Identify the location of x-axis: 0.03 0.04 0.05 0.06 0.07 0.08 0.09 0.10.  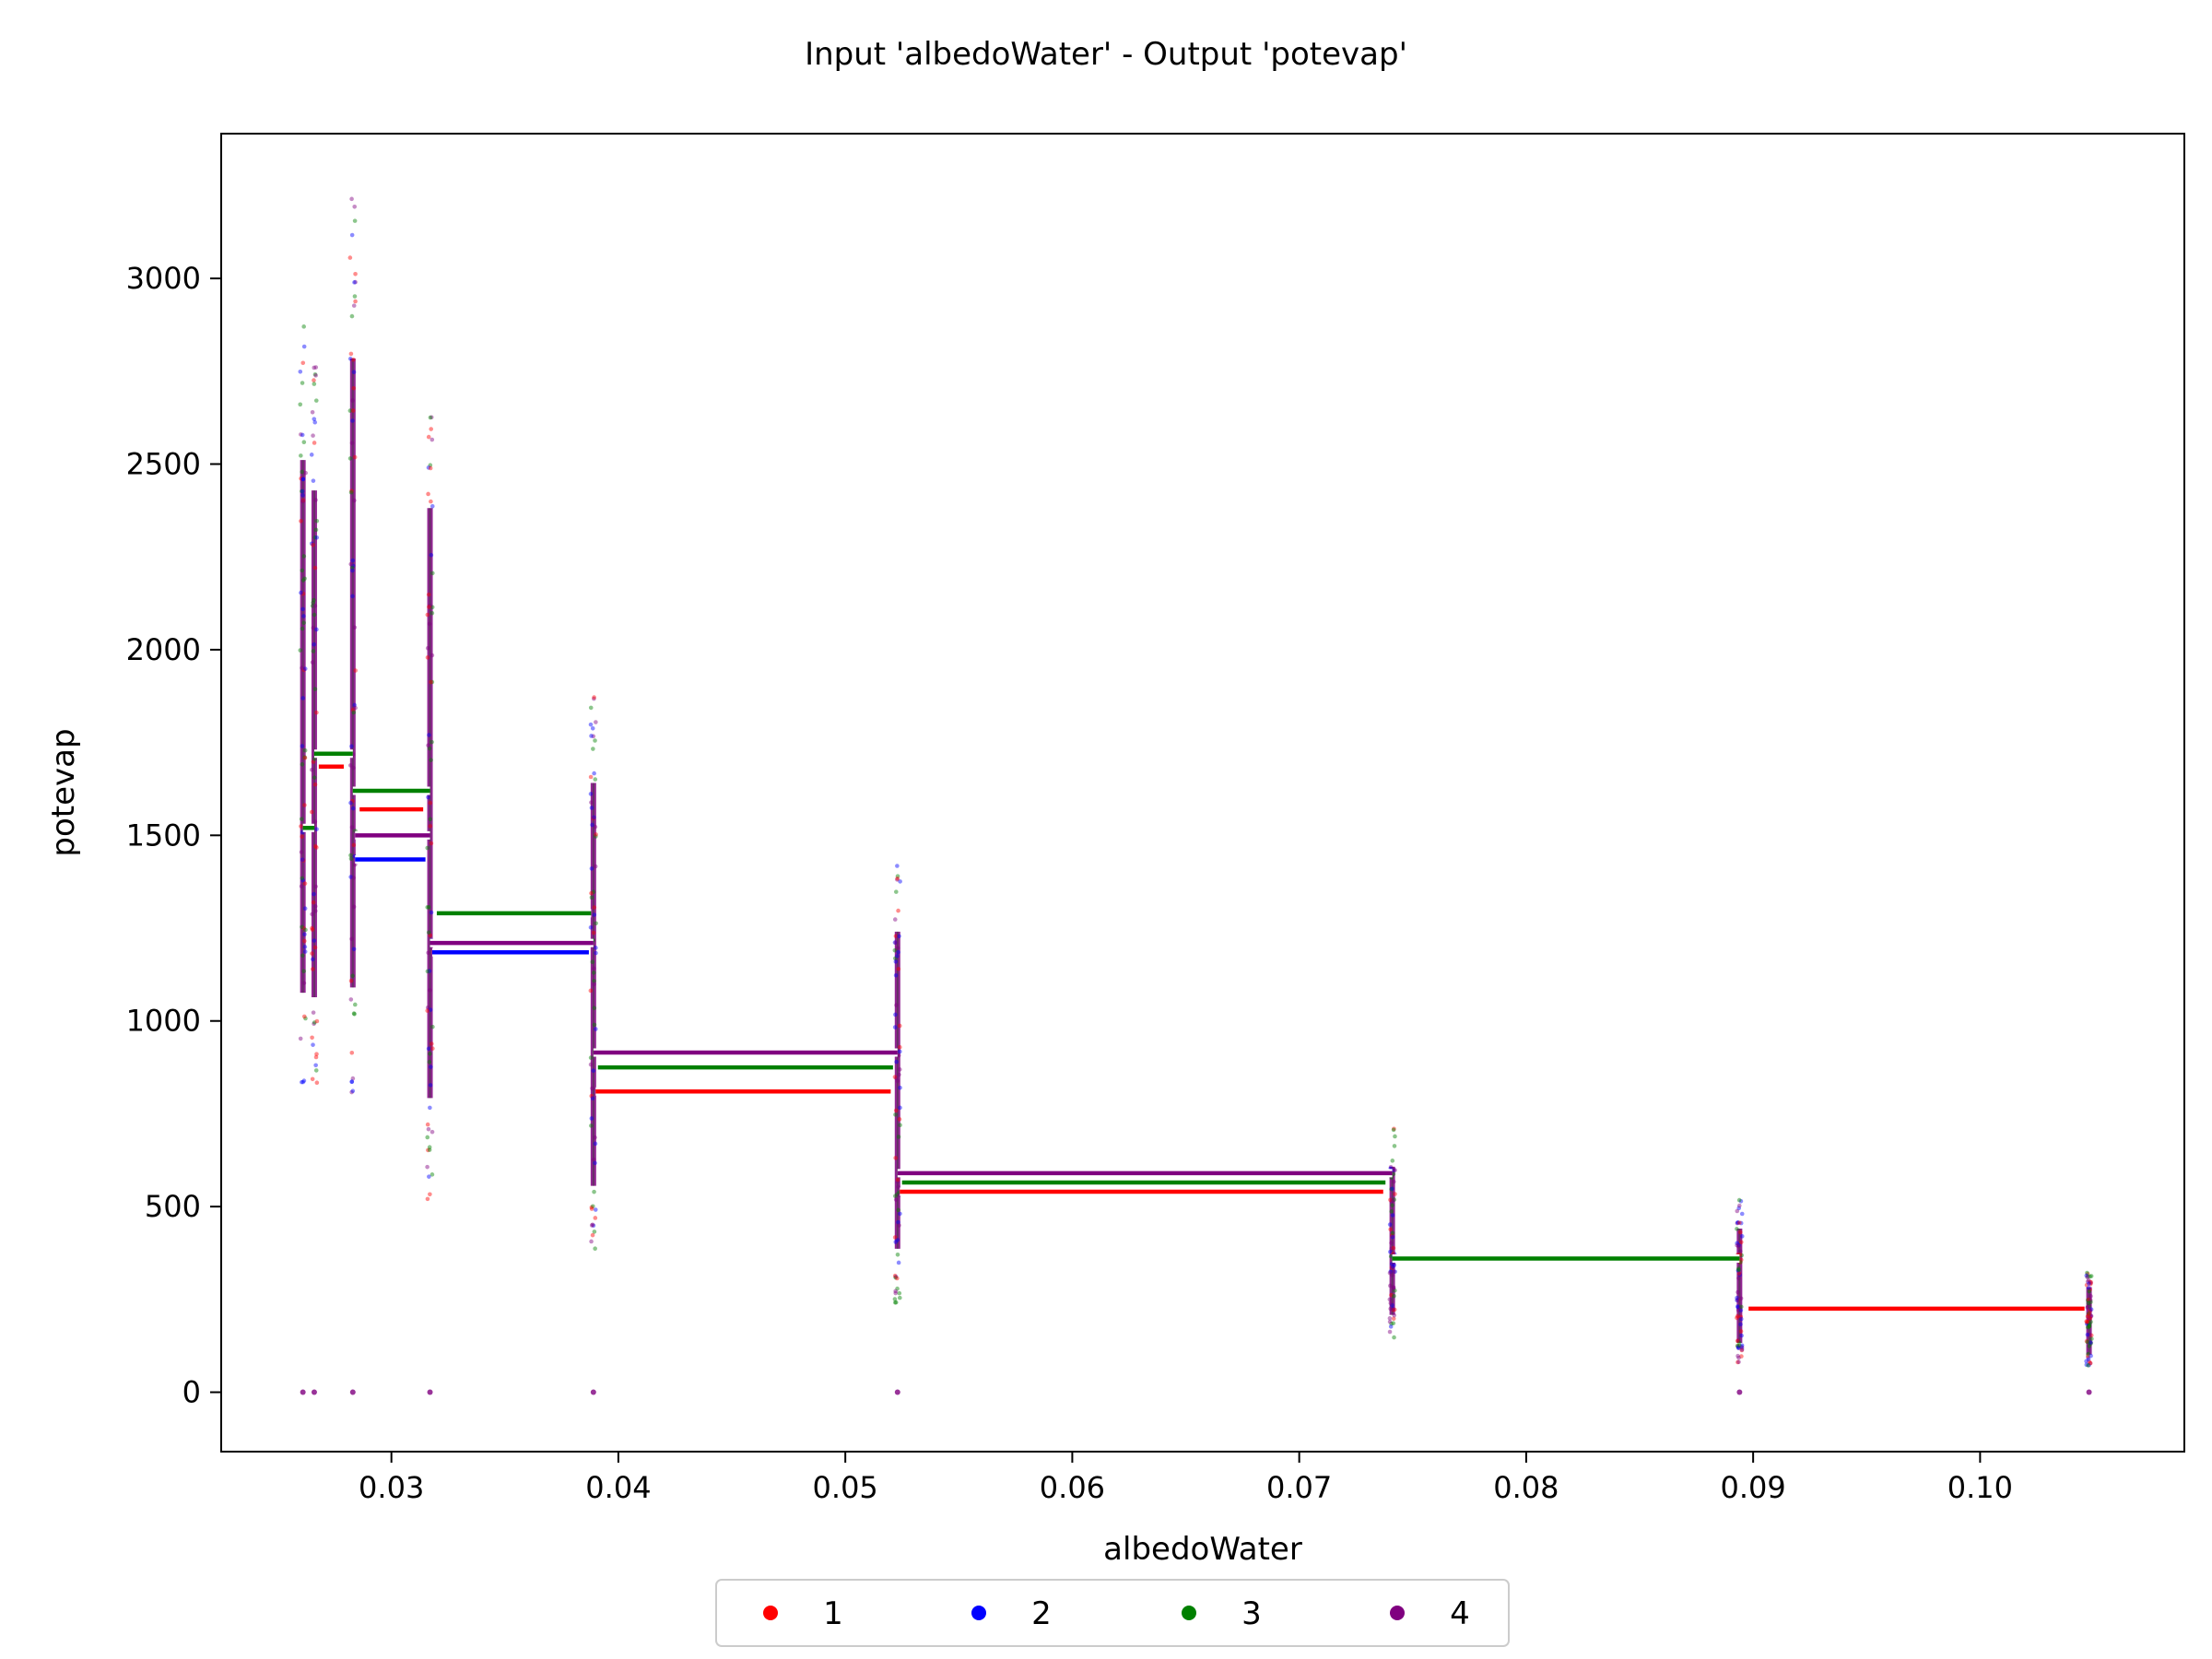
(1186, 1478).